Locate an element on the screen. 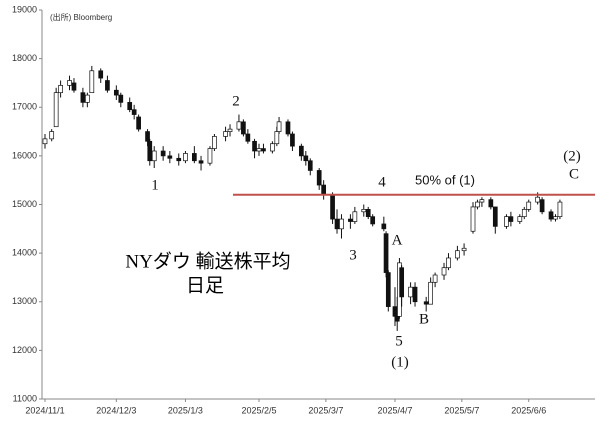 The image size is (604, 423). y-tick-label: 17000 is located at coordinates (24, 107).